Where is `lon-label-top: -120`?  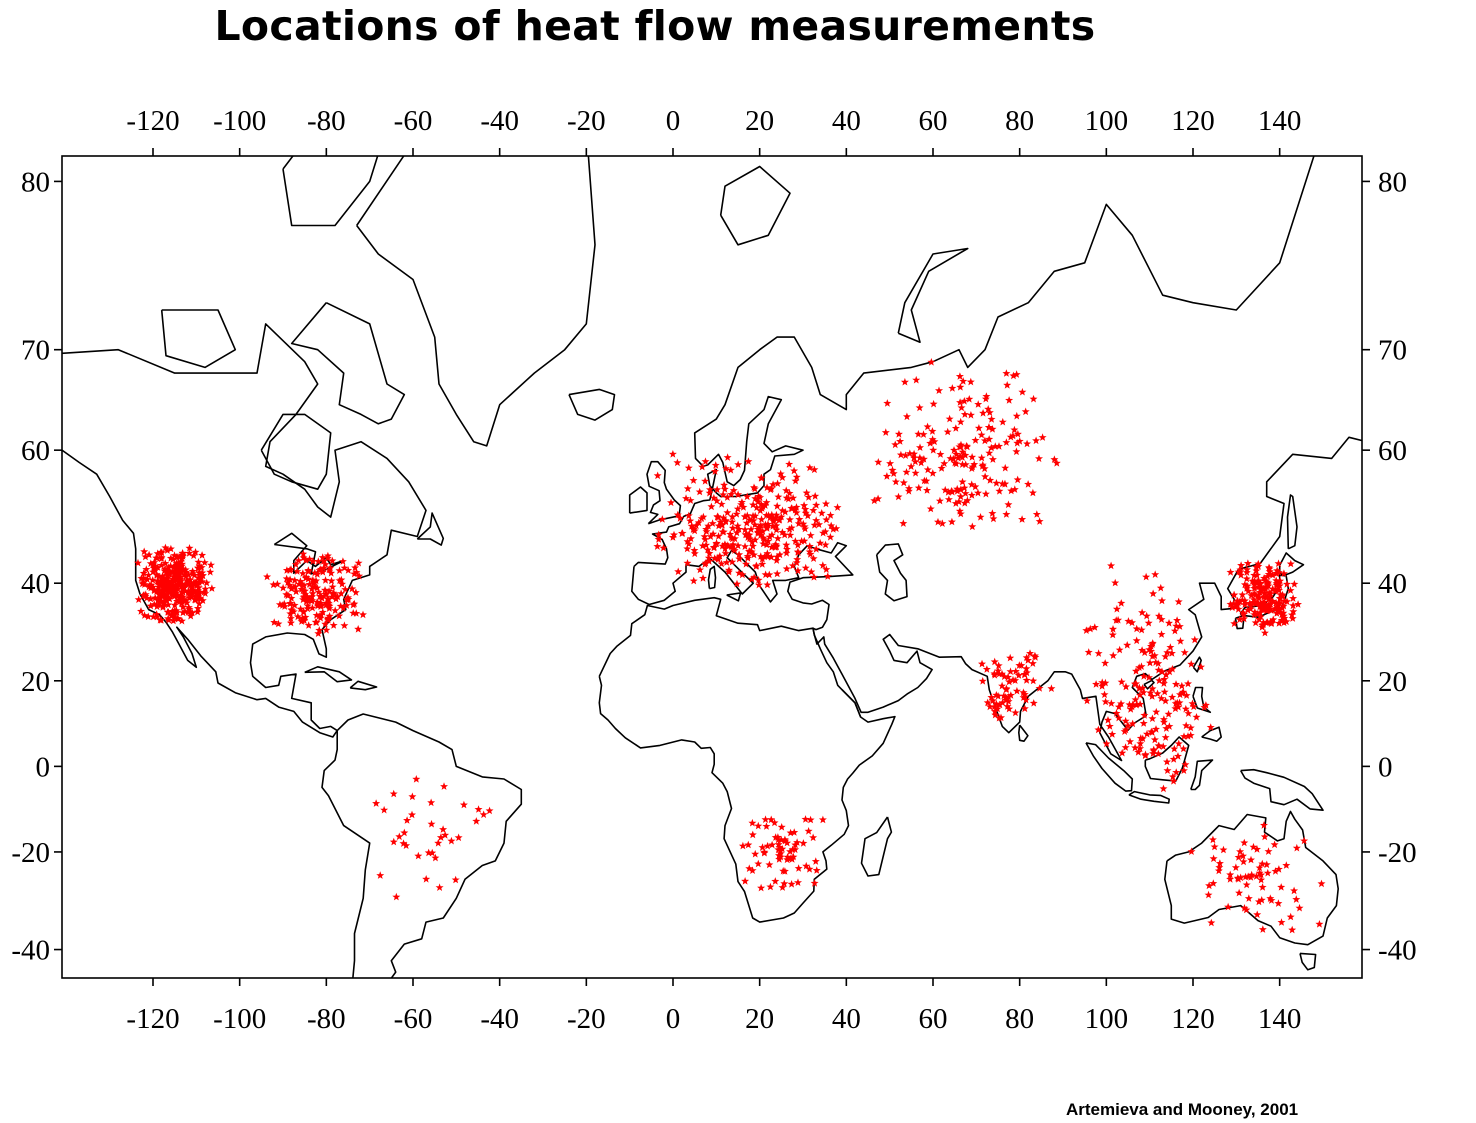
lon-label-top: -120 is located at coordinates (152, 121).